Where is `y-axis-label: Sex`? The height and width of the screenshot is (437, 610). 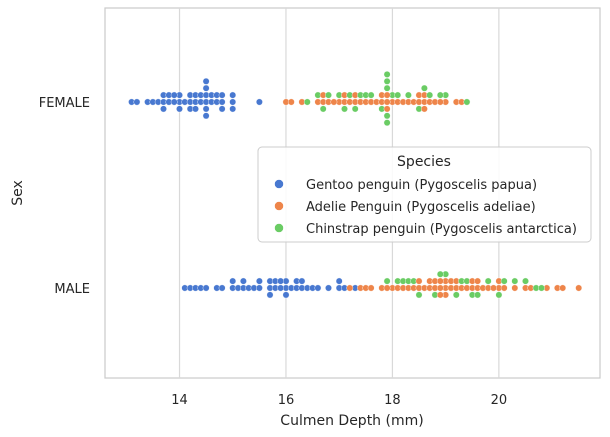 y-axis-label: Sex is located at coordinates (18, 193).